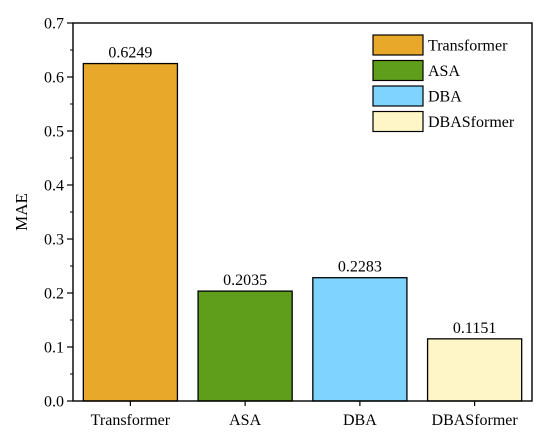 The width and height of the screenshot is (550, 441). I want to click on data-label: 0.2283, so click(360, 267).